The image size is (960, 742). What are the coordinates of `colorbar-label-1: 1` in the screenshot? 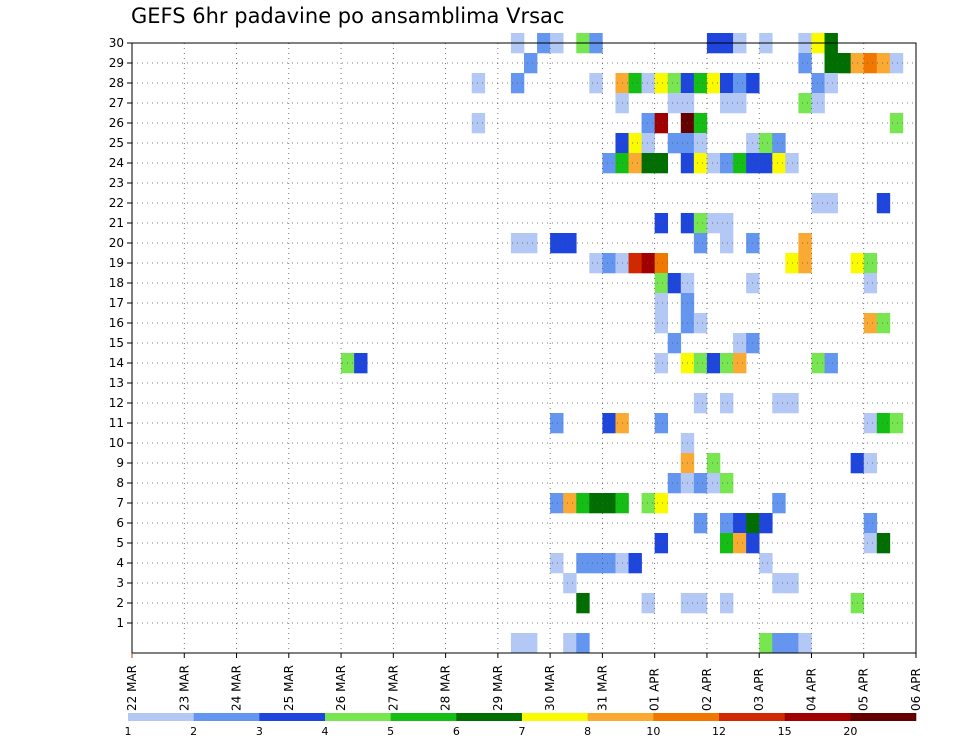 It's located at (128, 731).